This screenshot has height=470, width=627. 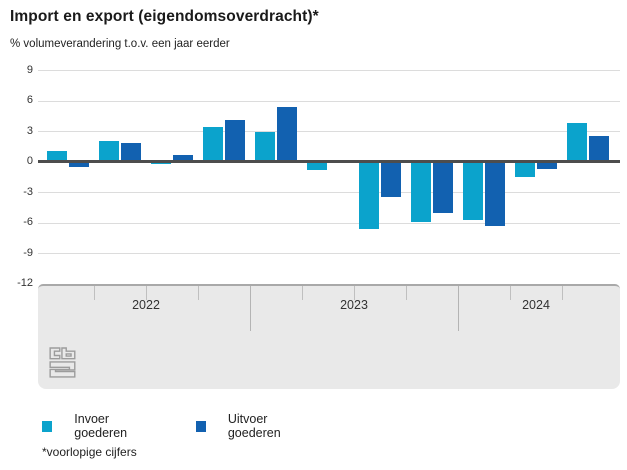 What do you see at coordinates (29, 130) in the screenshot?
I see `y-axis-label-3: 3` at bounding box center [29, 130].